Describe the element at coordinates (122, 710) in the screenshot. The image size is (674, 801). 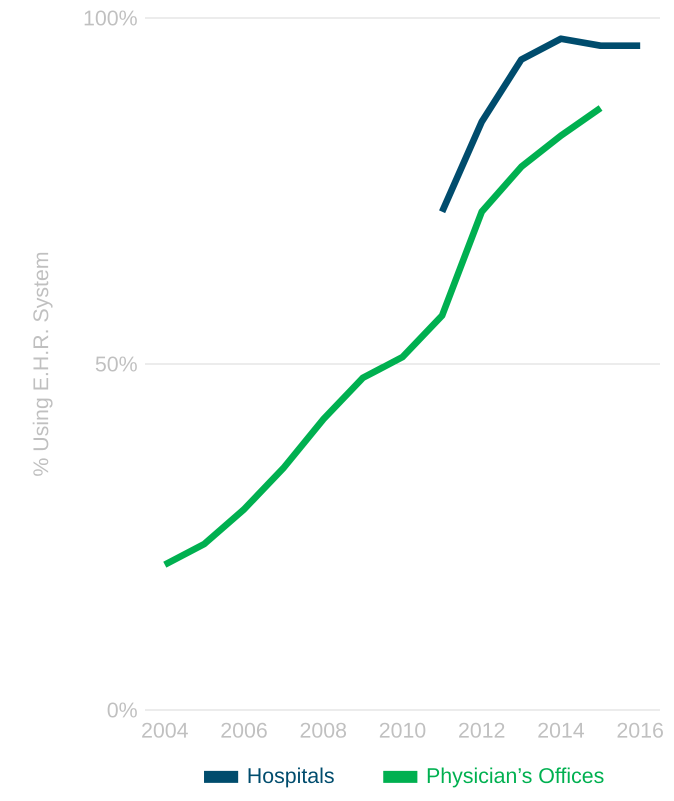
I see `y-tick-label: 0%` at that location.